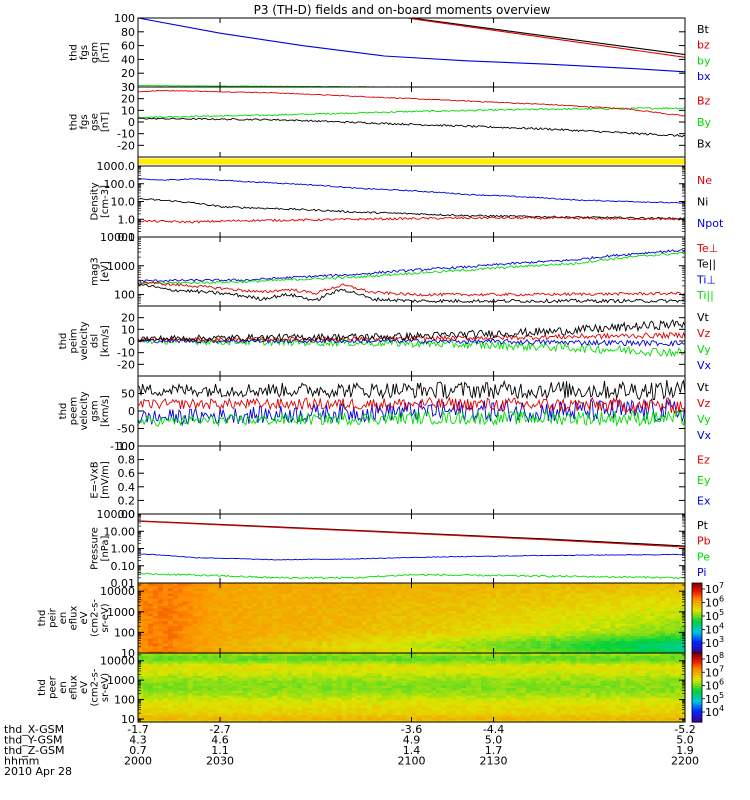 This screenshot has width=750, height=800. I want to click on legend-entry: Ez, so click(703, 459).